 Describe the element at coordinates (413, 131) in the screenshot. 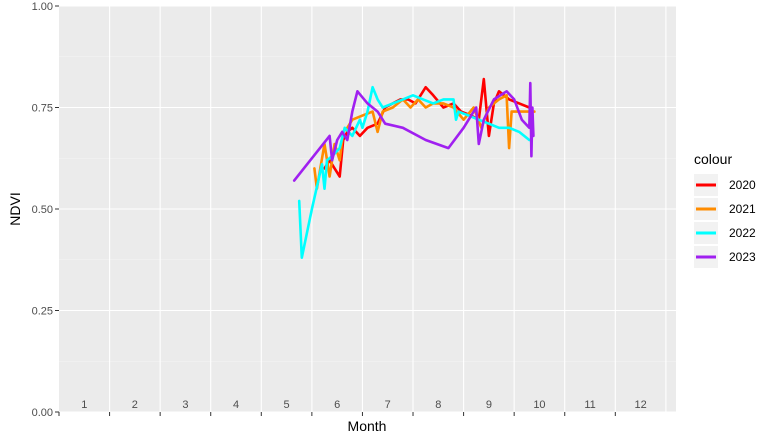

I see `series-line-2023` at that location.